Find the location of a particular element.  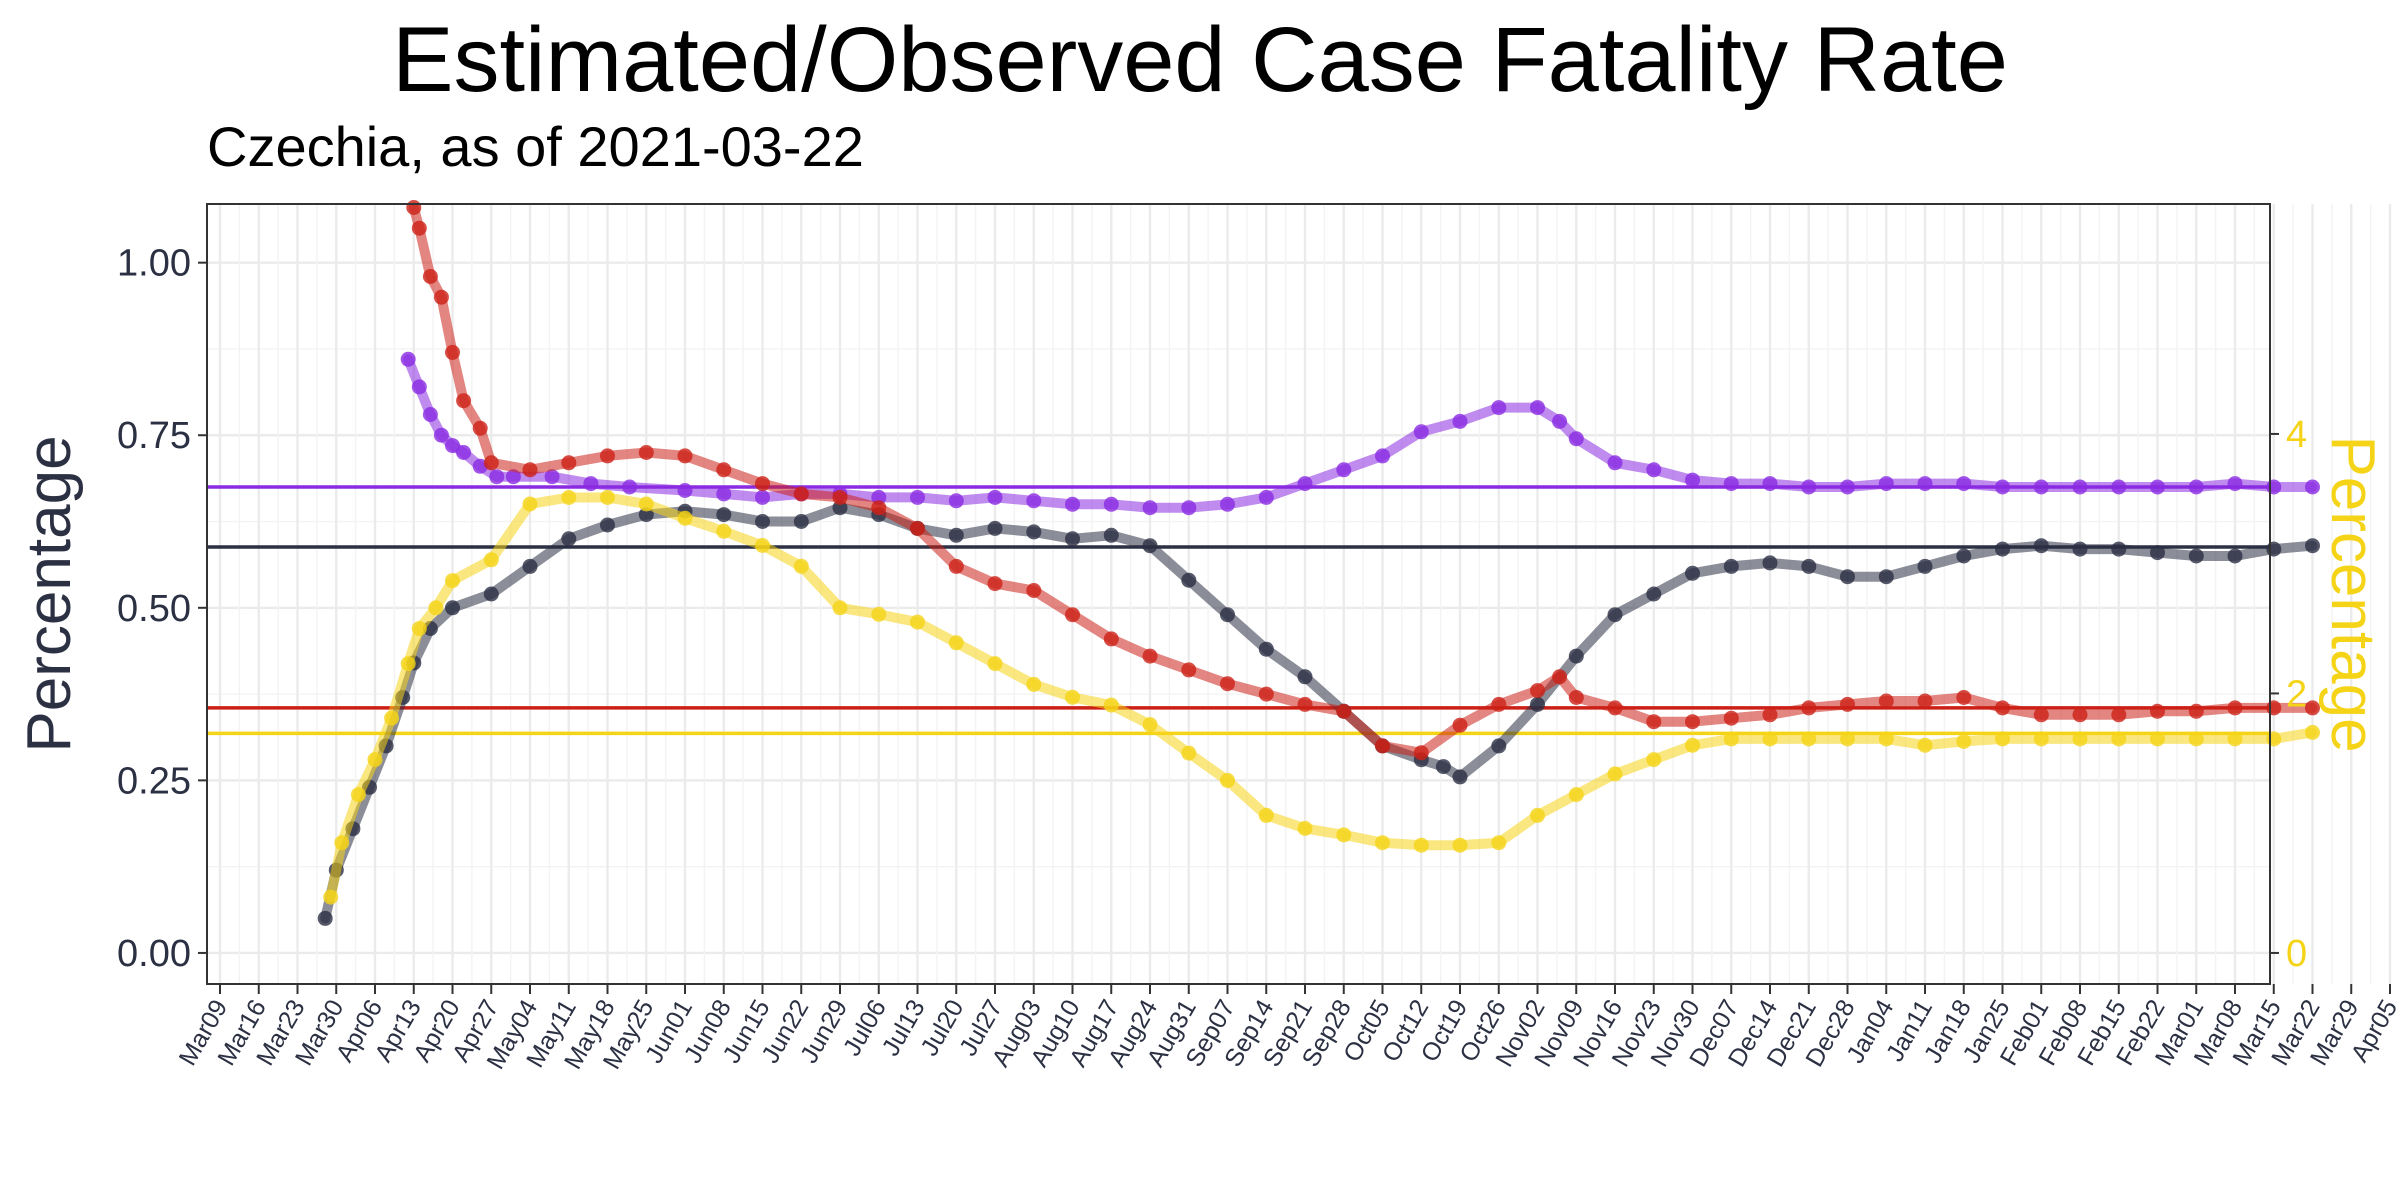

y-tick-label: 0.25 is located at coordinates (154, 781).